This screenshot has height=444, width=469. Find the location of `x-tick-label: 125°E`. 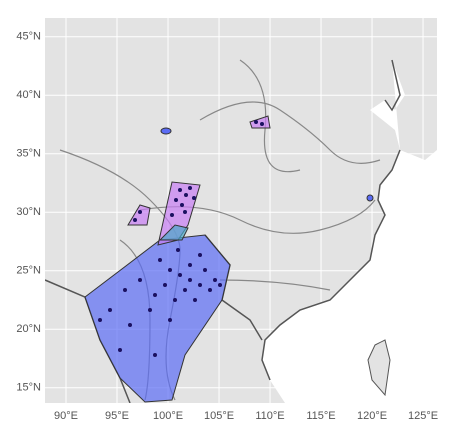

x-tick-label: 125°E is located at coordinates (423, 416).